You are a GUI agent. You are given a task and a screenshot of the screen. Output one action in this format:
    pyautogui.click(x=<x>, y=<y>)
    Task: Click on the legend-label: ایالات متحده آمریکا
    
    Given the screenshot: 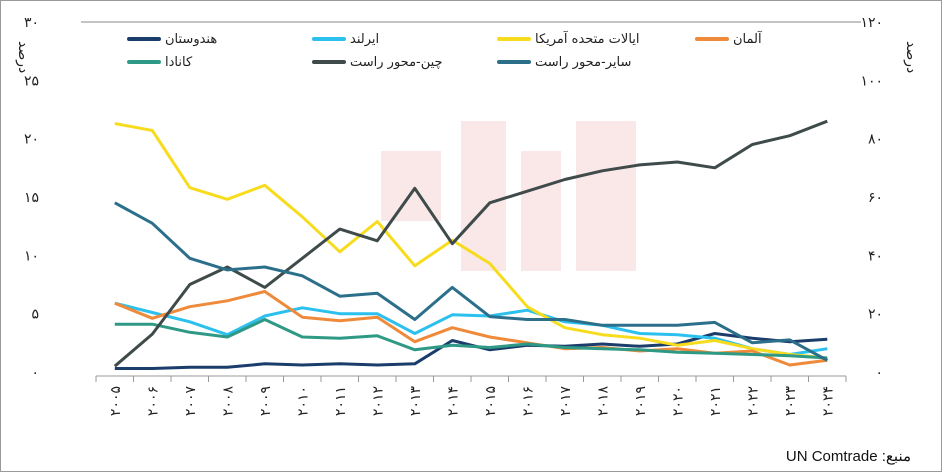 What is the action you would take?
    pyautogui.click(x=587, y=38)
    